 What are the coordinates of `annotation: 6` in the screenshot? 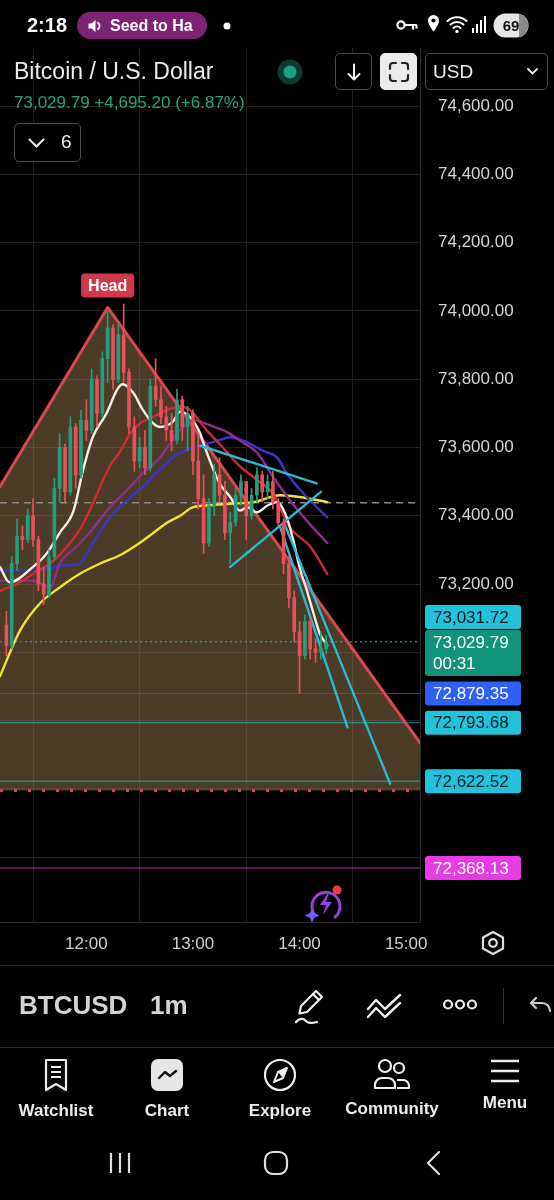 It's located at (66, 142).